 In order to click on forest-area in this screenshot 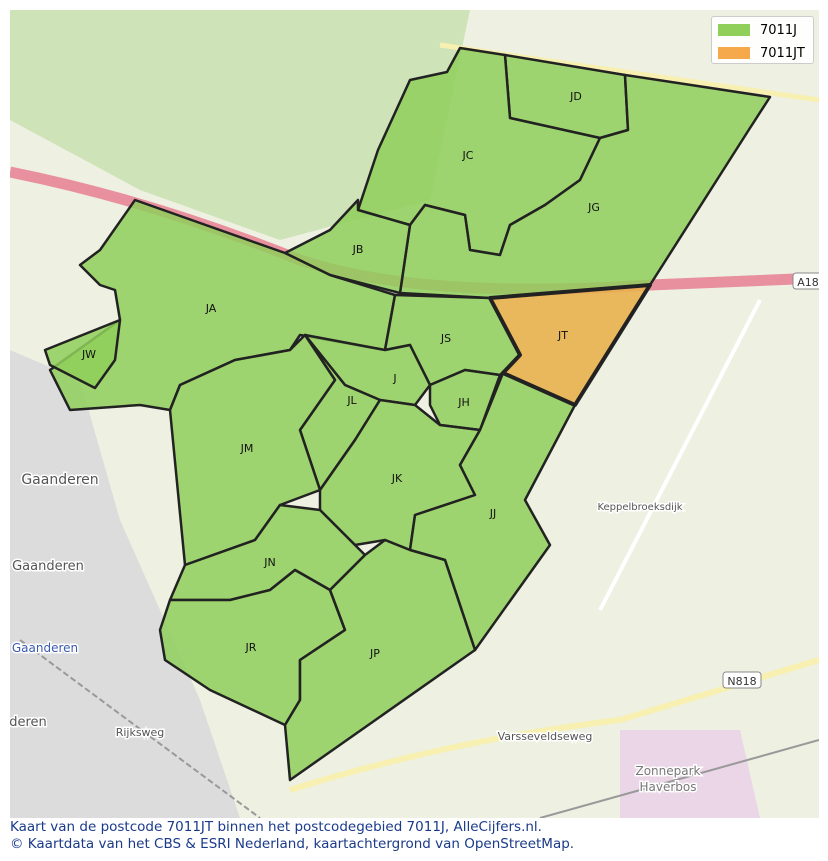, I will do `click(240, 125)`.